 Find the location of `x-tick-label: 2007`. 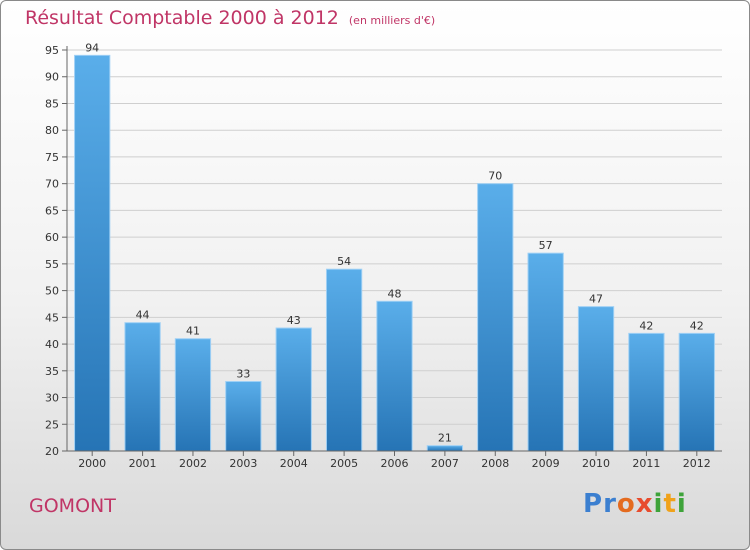

x-tick-label: 2007 is located at coordinates (445, 463).